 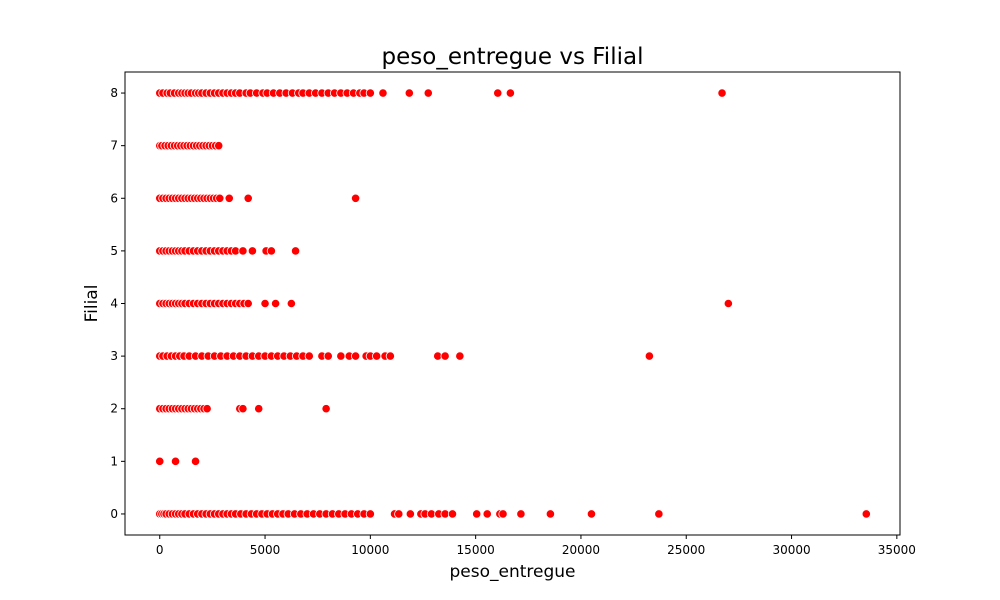 I want to click on x-tick-label: 10000, so click(x=370, y=550).